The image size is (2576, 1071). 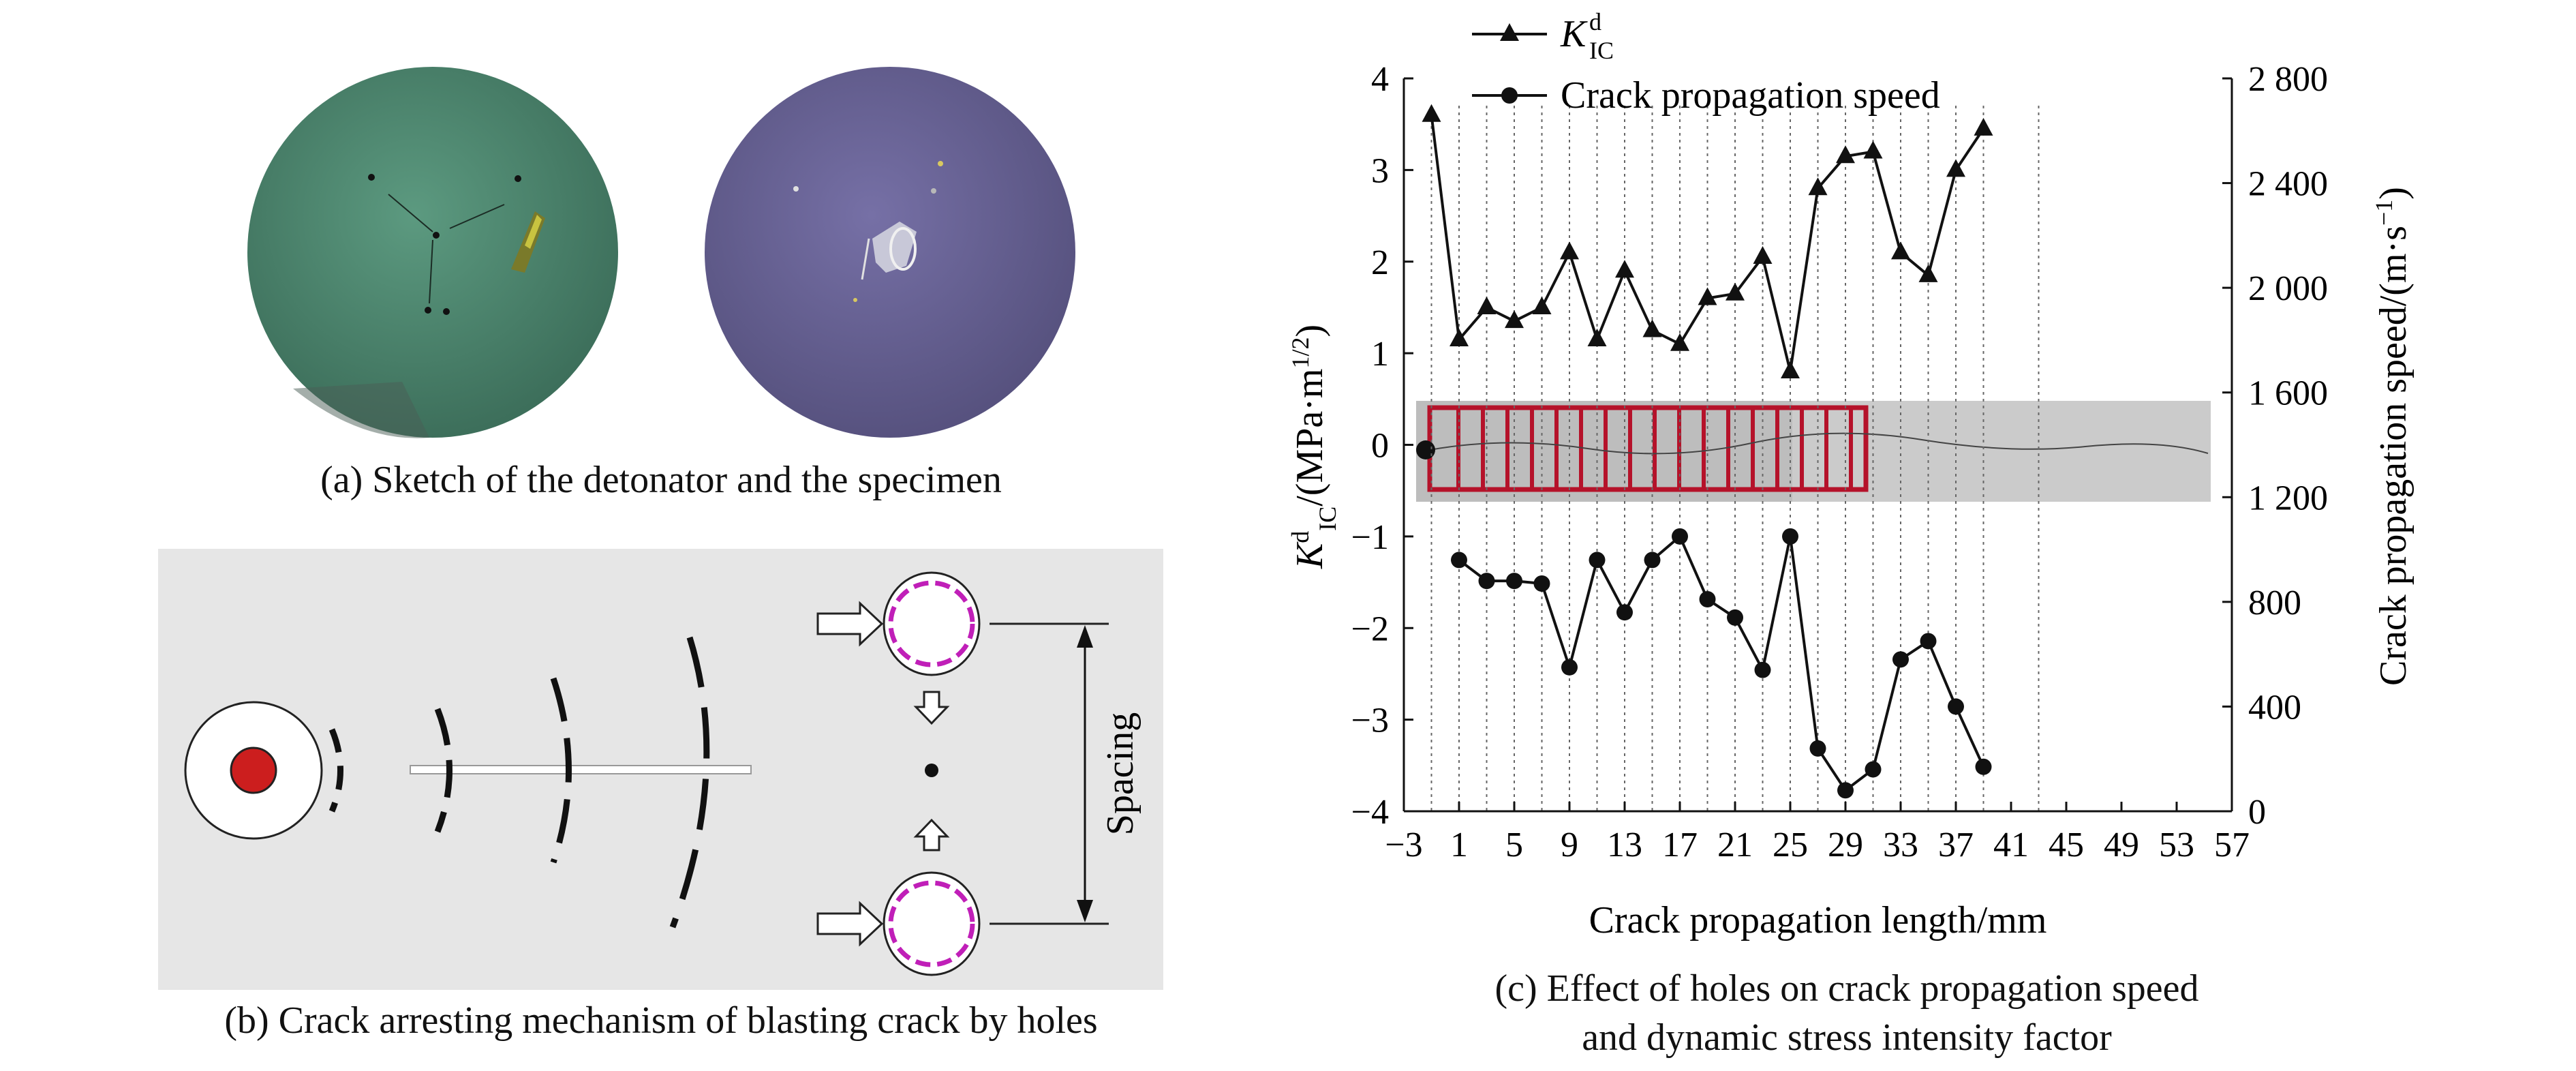 I want to click on left-tick-label: 1, so click(x=1380, y=354).